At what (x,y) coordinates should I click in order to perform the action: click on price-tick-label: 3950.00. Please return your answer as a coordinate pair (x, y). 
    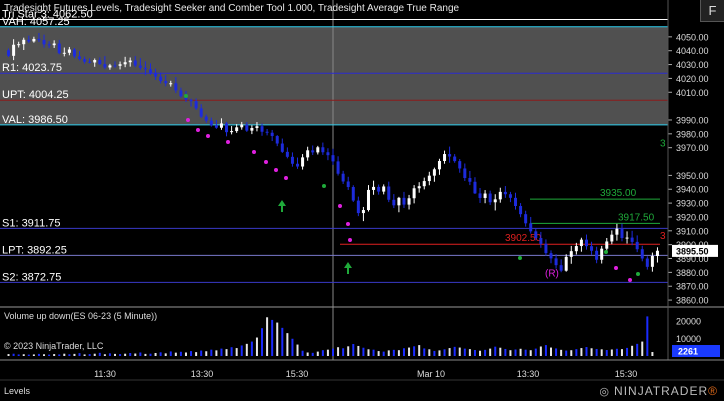
    Looking at the image, I should click on (692, 176).